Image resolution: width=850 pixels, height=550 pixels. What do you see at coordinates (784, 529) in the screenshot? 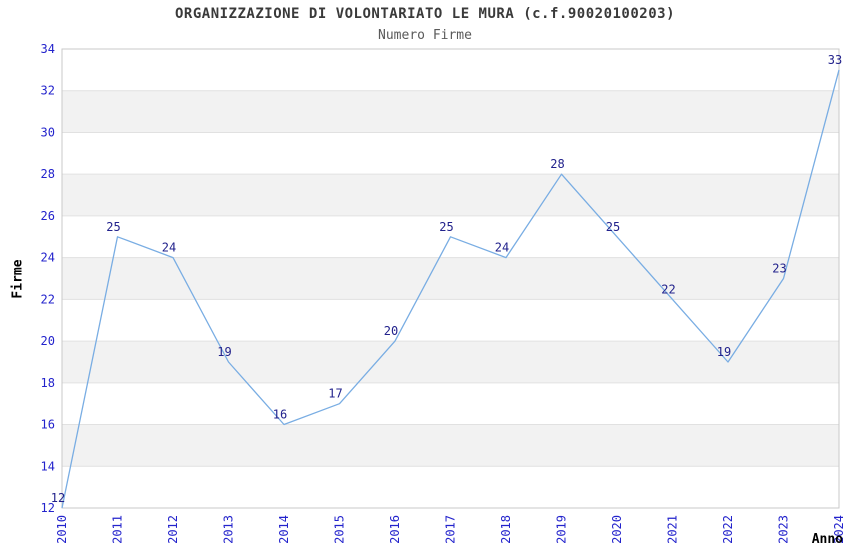
I see `x-tick-label: 2023` at bounding box center [784, 529].